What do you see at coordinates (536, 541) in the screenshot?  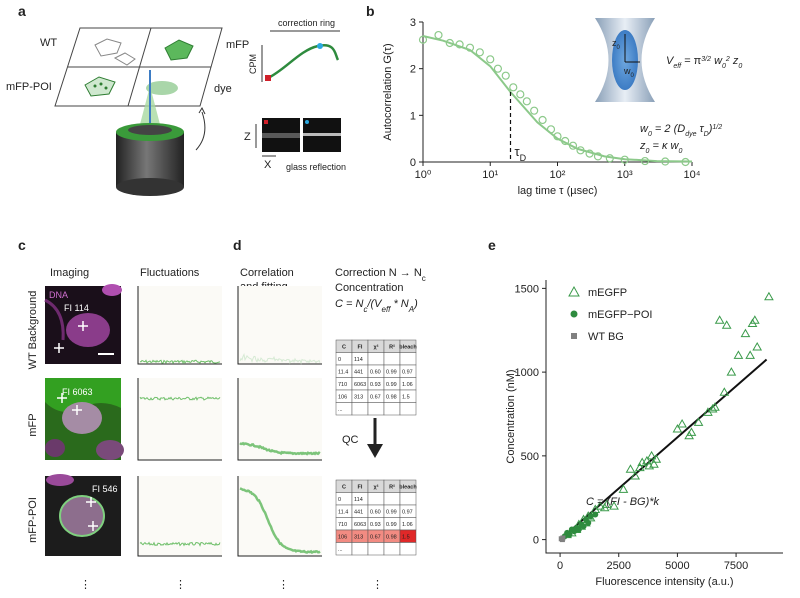 I see `y-tick-label: 0` at bounding box center [536, 541].